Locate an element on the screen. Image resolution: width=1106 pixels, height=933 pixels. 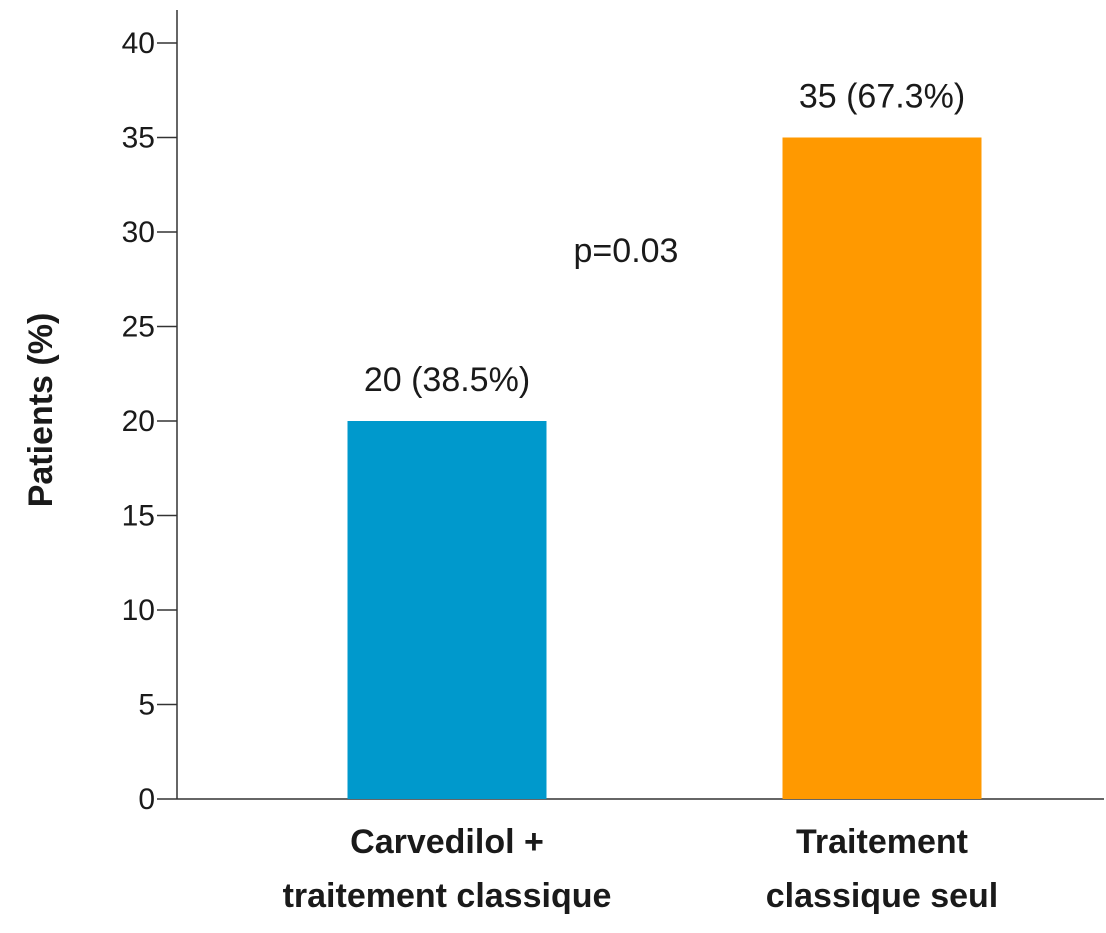
y-tick-label: 0 is located at coordinates (146, 799).